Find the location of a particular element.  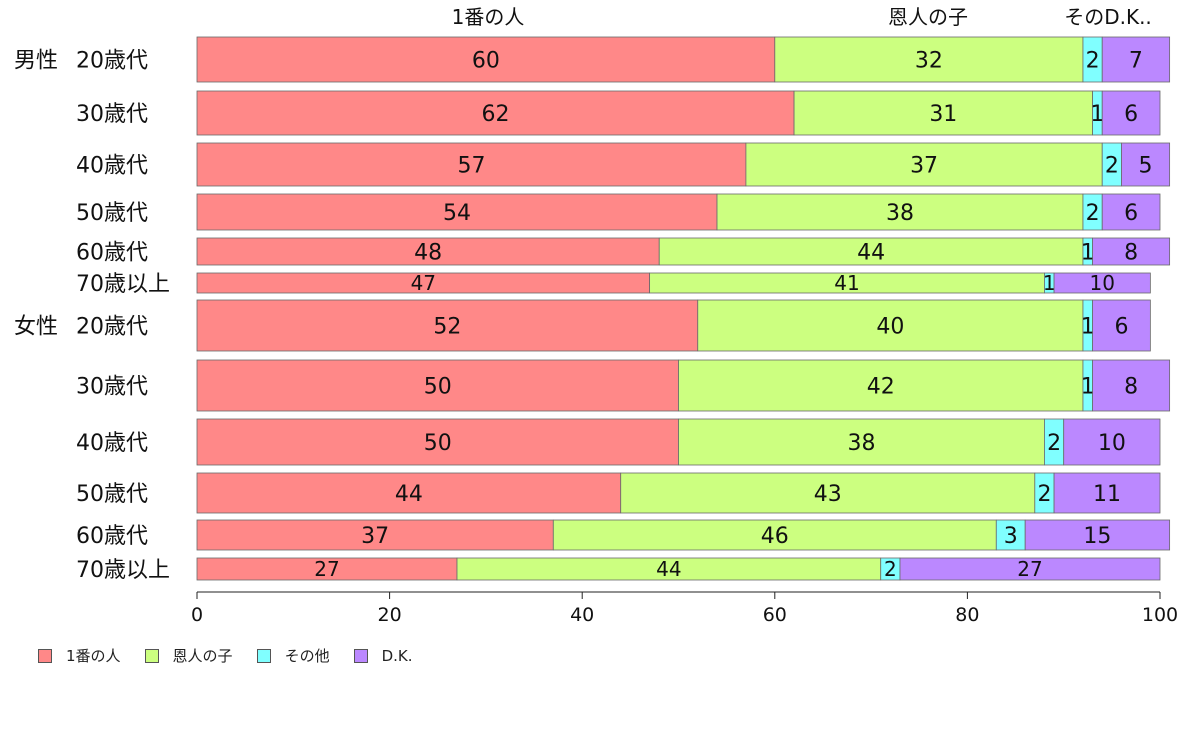

bar-value-label: 57 is located at coordinates (471, 165).